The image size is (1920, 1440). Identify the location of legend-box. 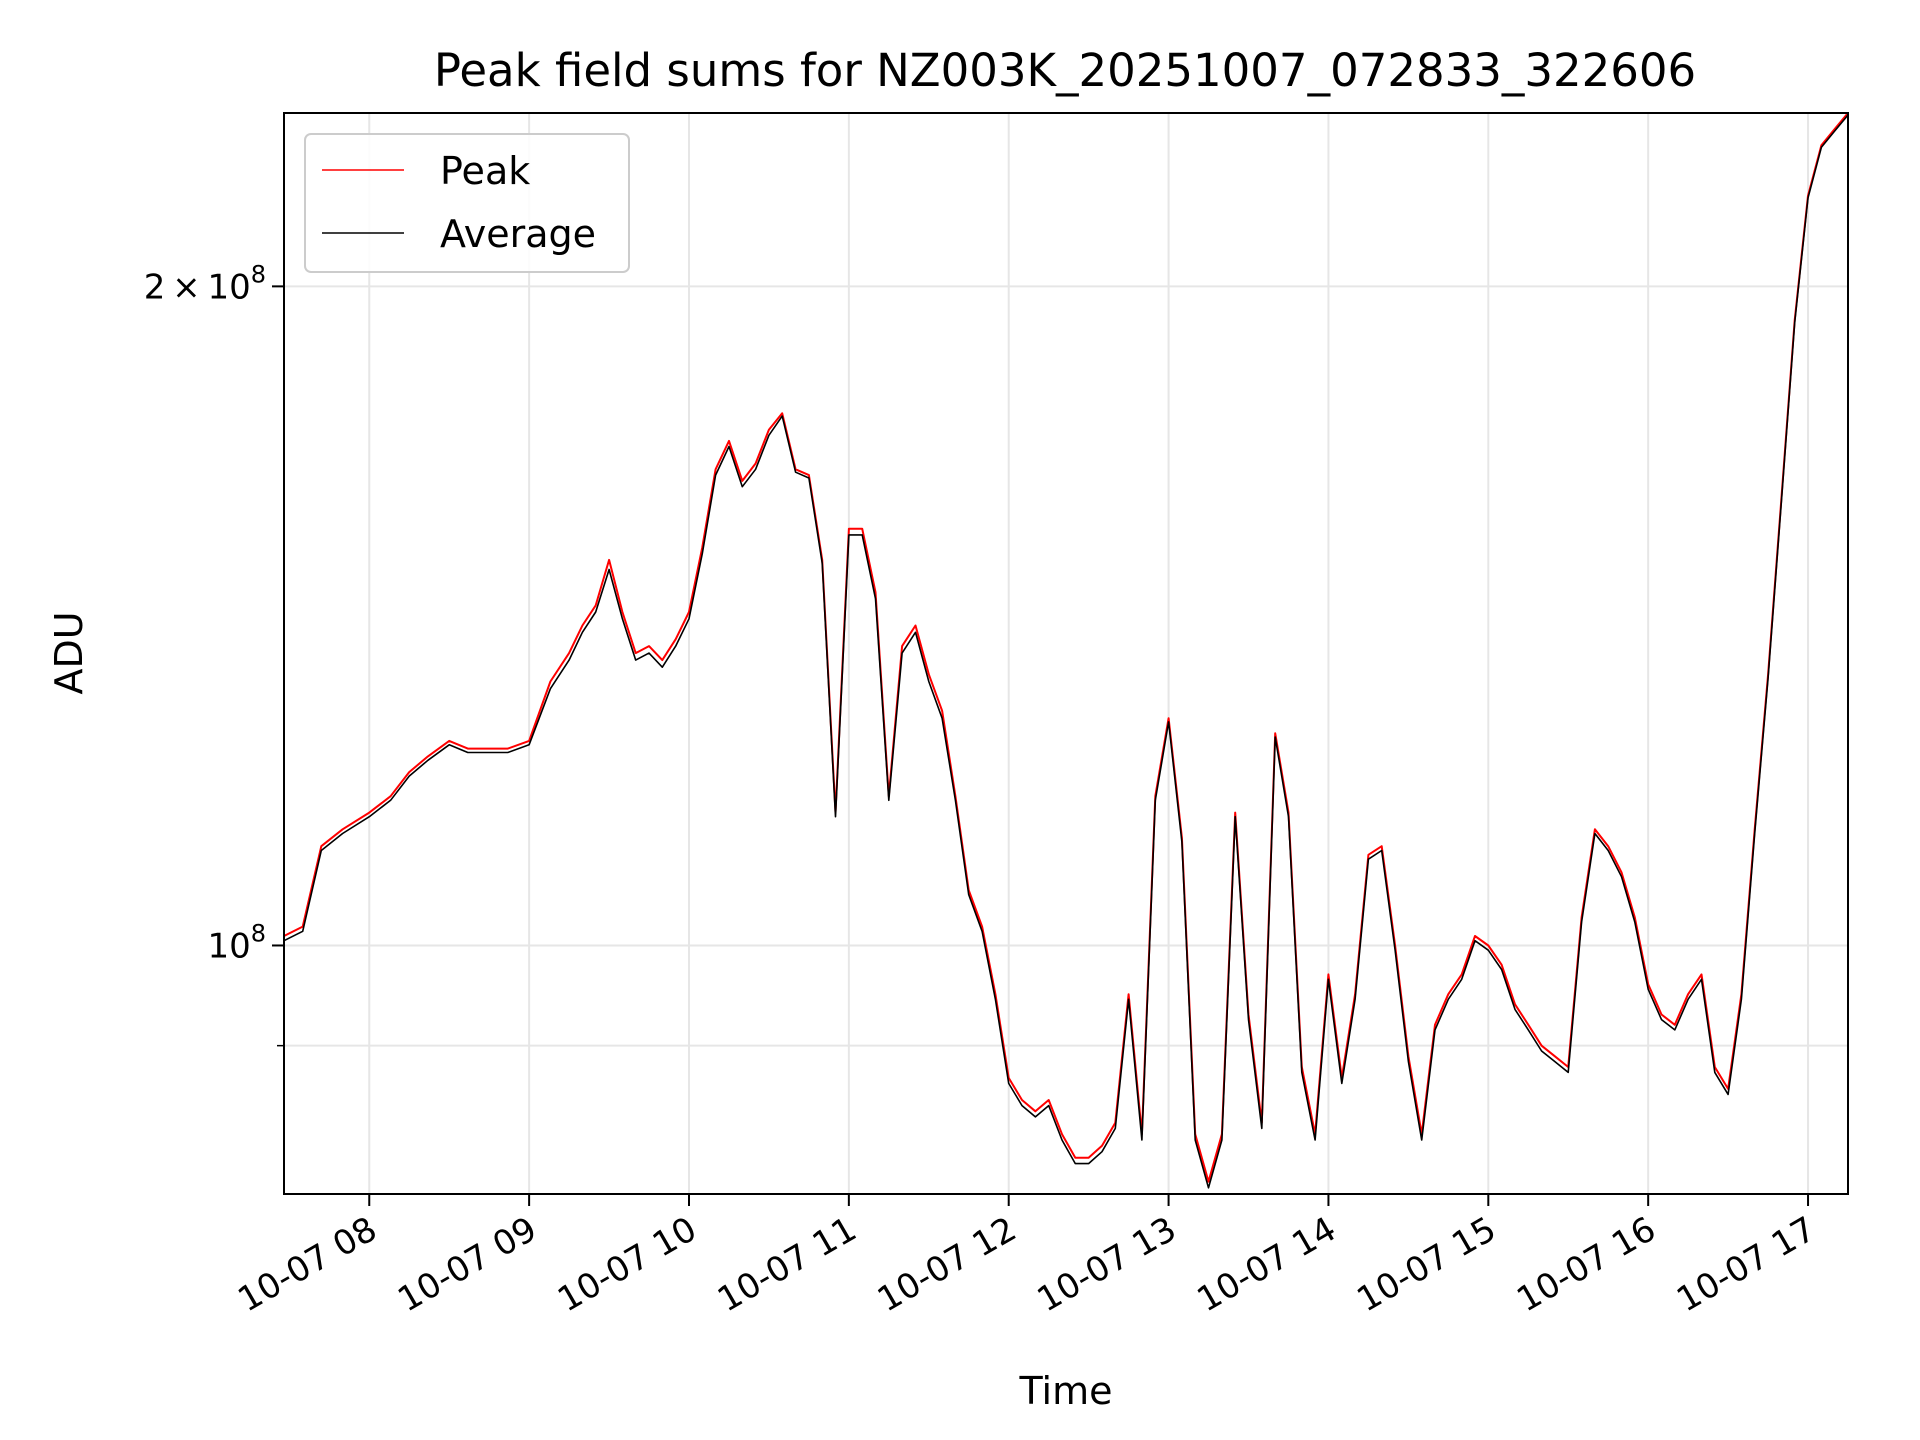
(467, 203).